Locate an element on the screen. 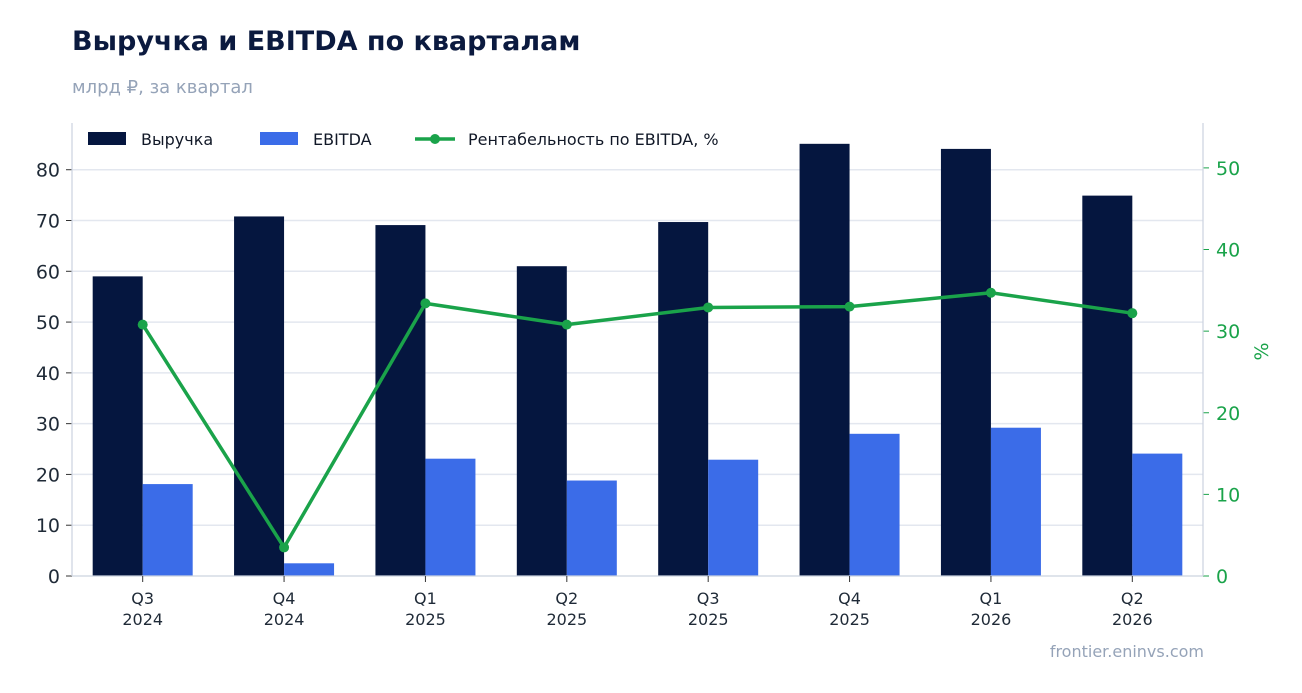 The height and width of the screenshot is (693, 1302). left-tick-label: 50 is located at coordinates (48, 323).